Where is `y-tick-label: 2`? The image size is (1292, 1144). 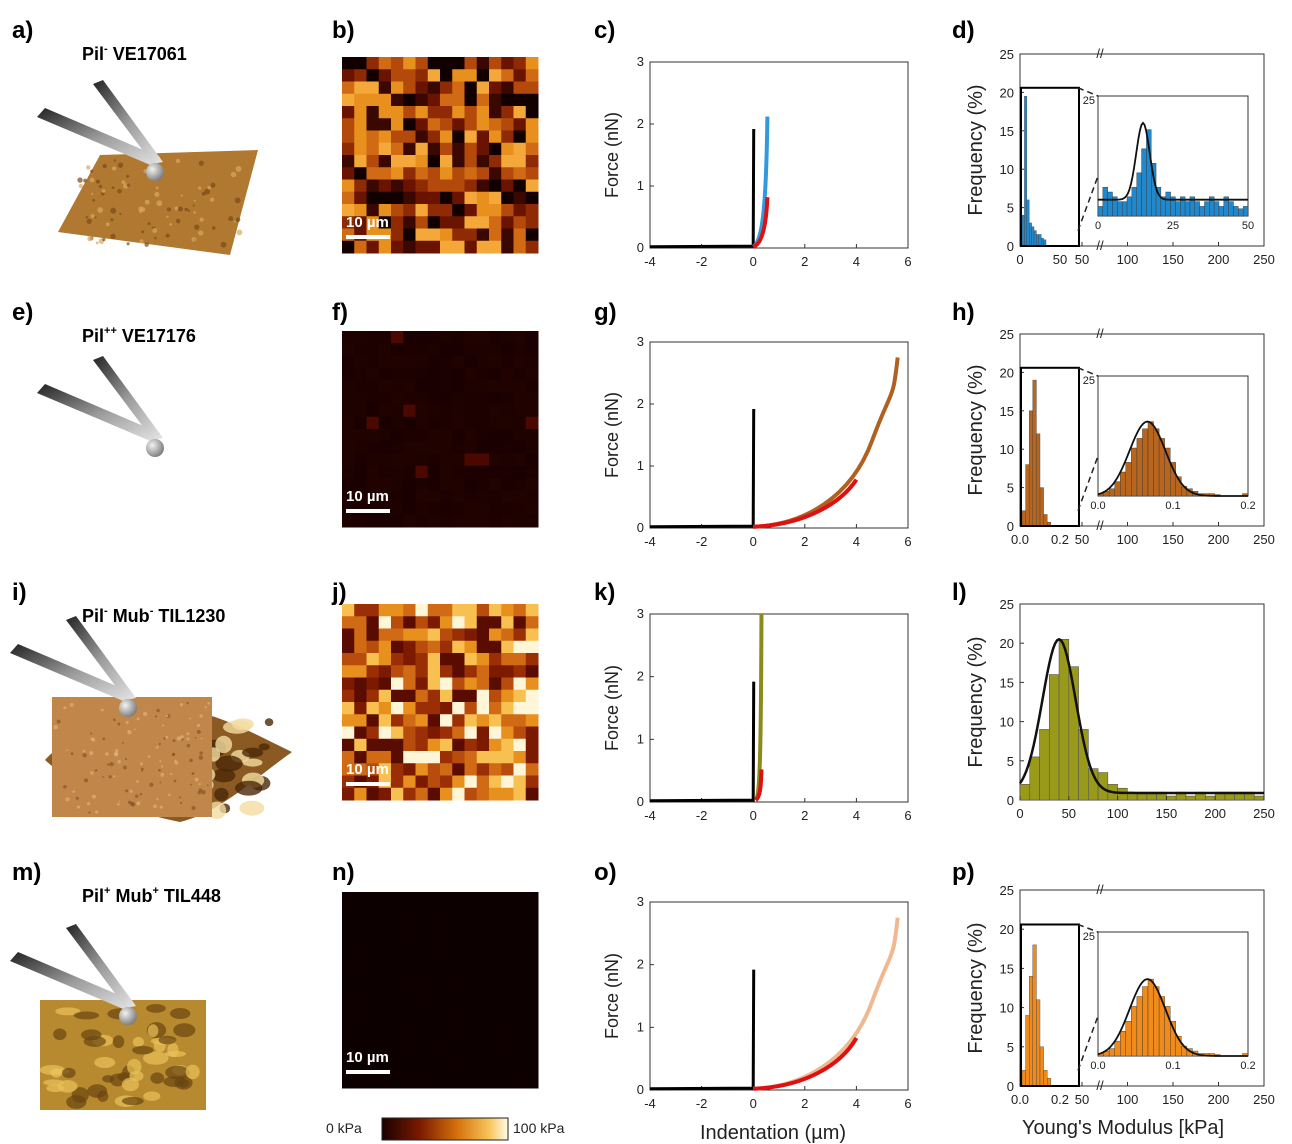
y-tick-label: 2 is located at coordinates (640, 676).